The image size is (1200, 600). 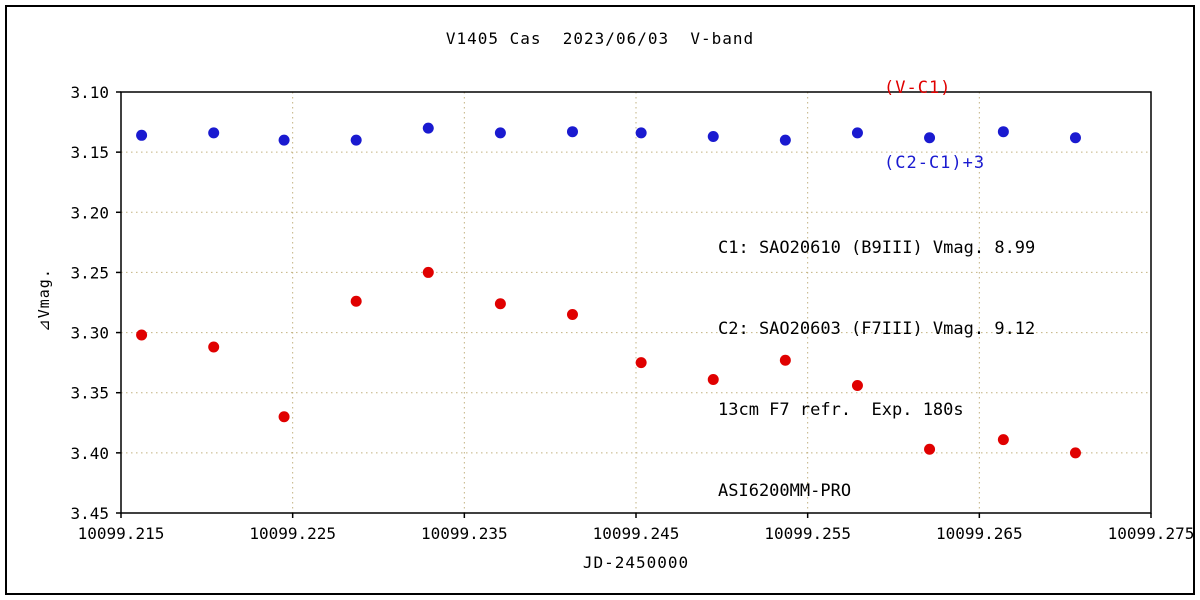 What do you see at coordinates (785, 491) in the screenshot?
I see `annotation-line-camera: ASI6200MM-PRO` at bounding box center [785, 491].